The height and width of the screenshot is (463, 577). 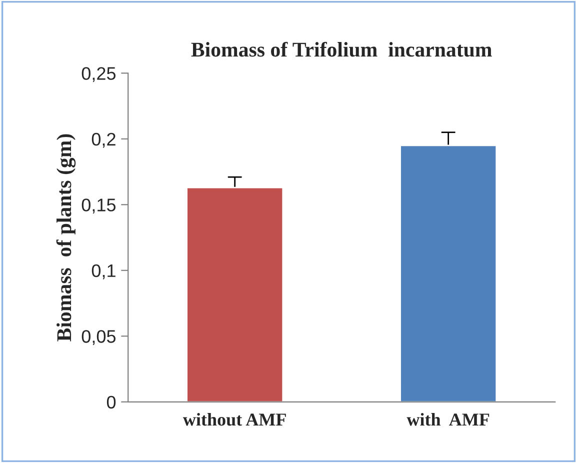 What do you see at coordinates (111, 402) in the screenshot?
I see `y-tick-label: 0` at bounding box center [111, 402].